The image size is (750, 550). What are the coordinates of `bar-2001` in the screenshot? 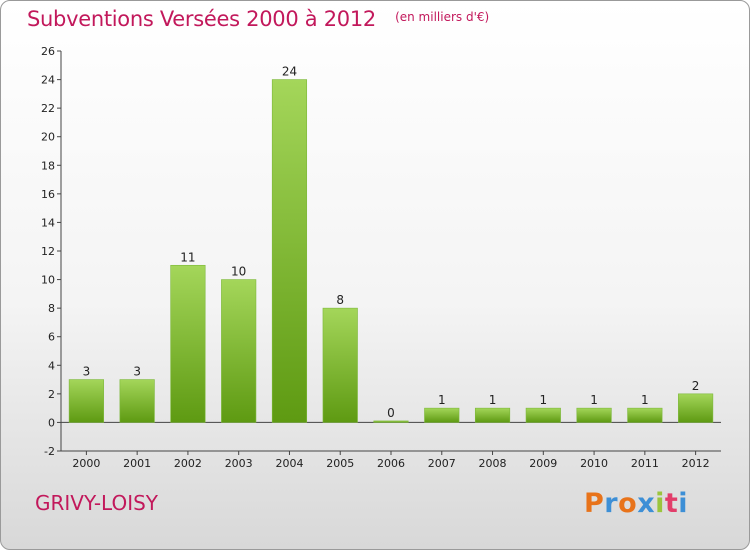 It's located at (137, 401).